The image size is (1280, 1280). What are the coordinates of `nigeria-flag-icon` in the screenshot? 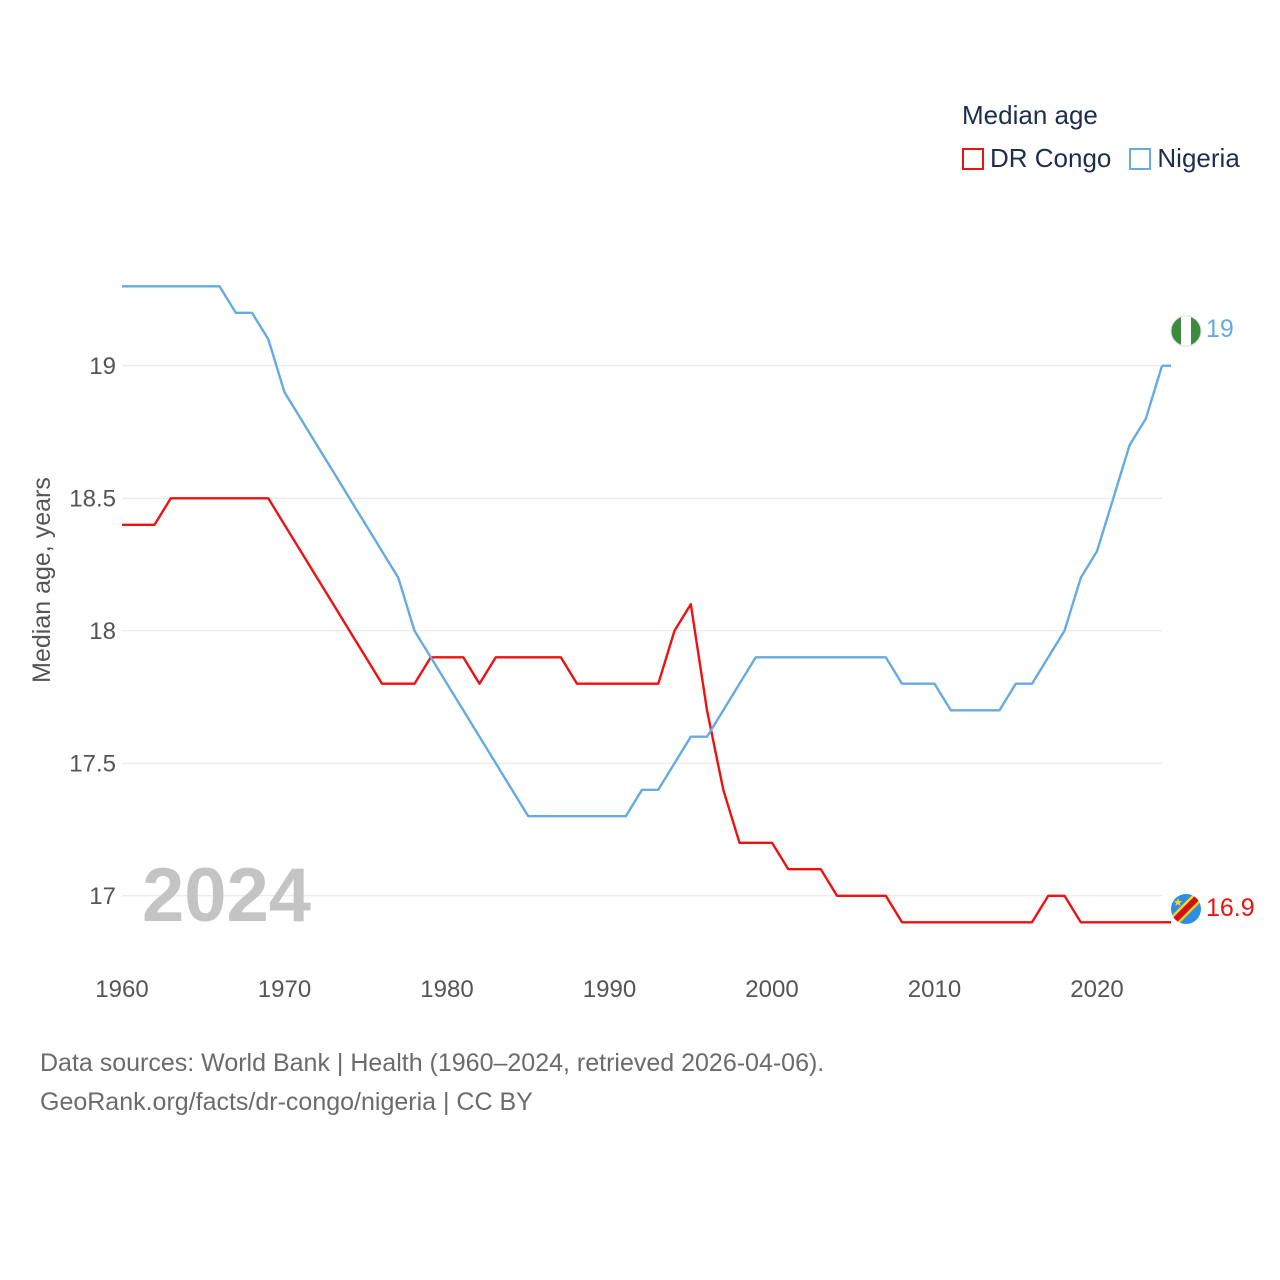 It's located at (1186, 331).